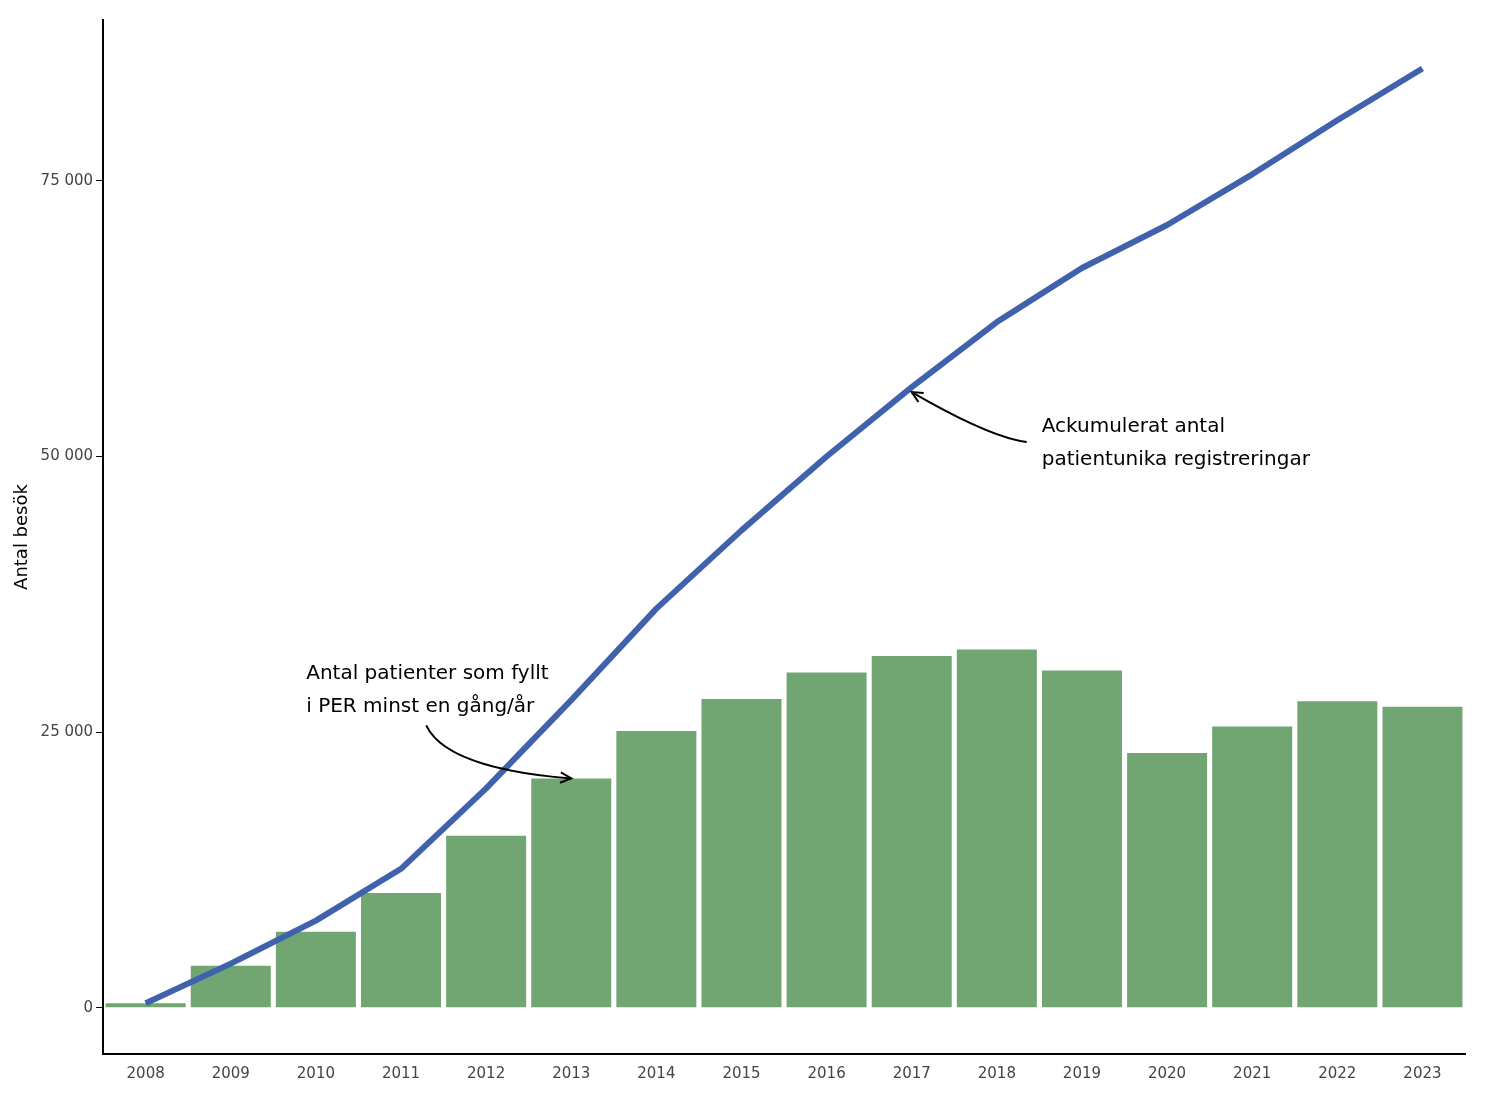  I want to click on y-tick-label: 25 000, so click(67, 731).